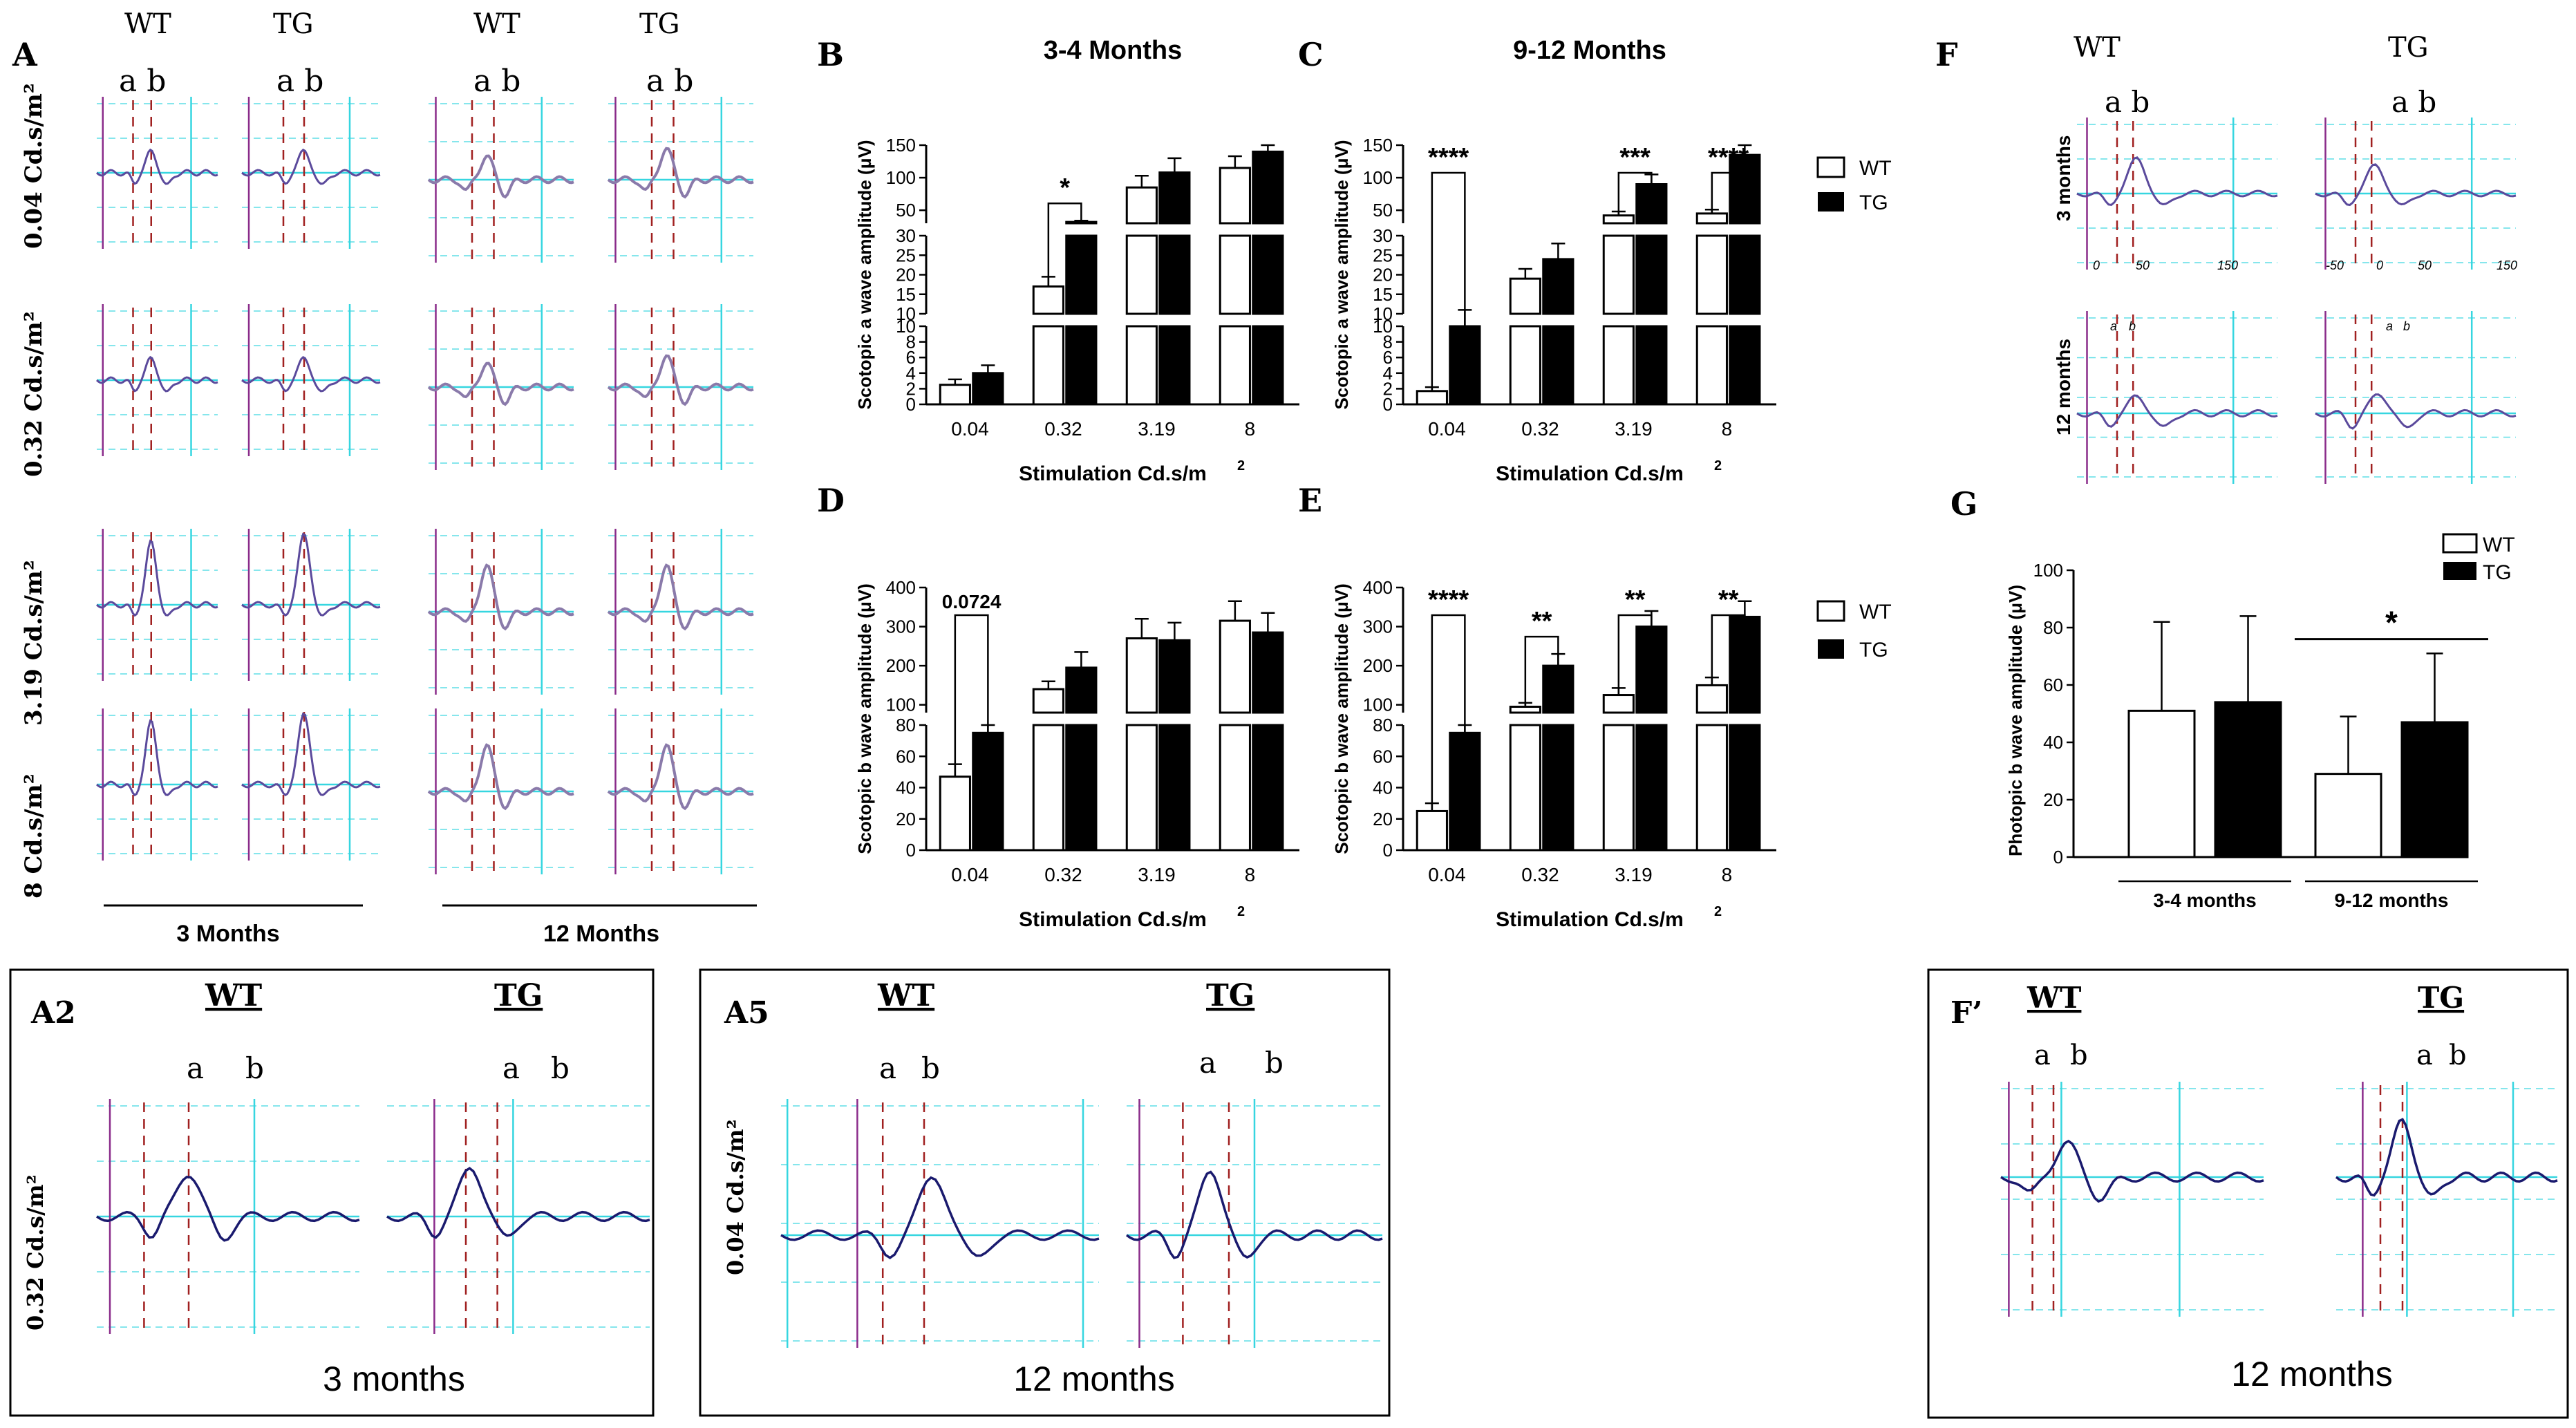 Image resolution: width=2576 pixels, height=1428 pixels. What do you see at coordinates (2113, 326) in the screenshot?
I see `panel-f-12m-a: a` at bounding box center [2113, 326].